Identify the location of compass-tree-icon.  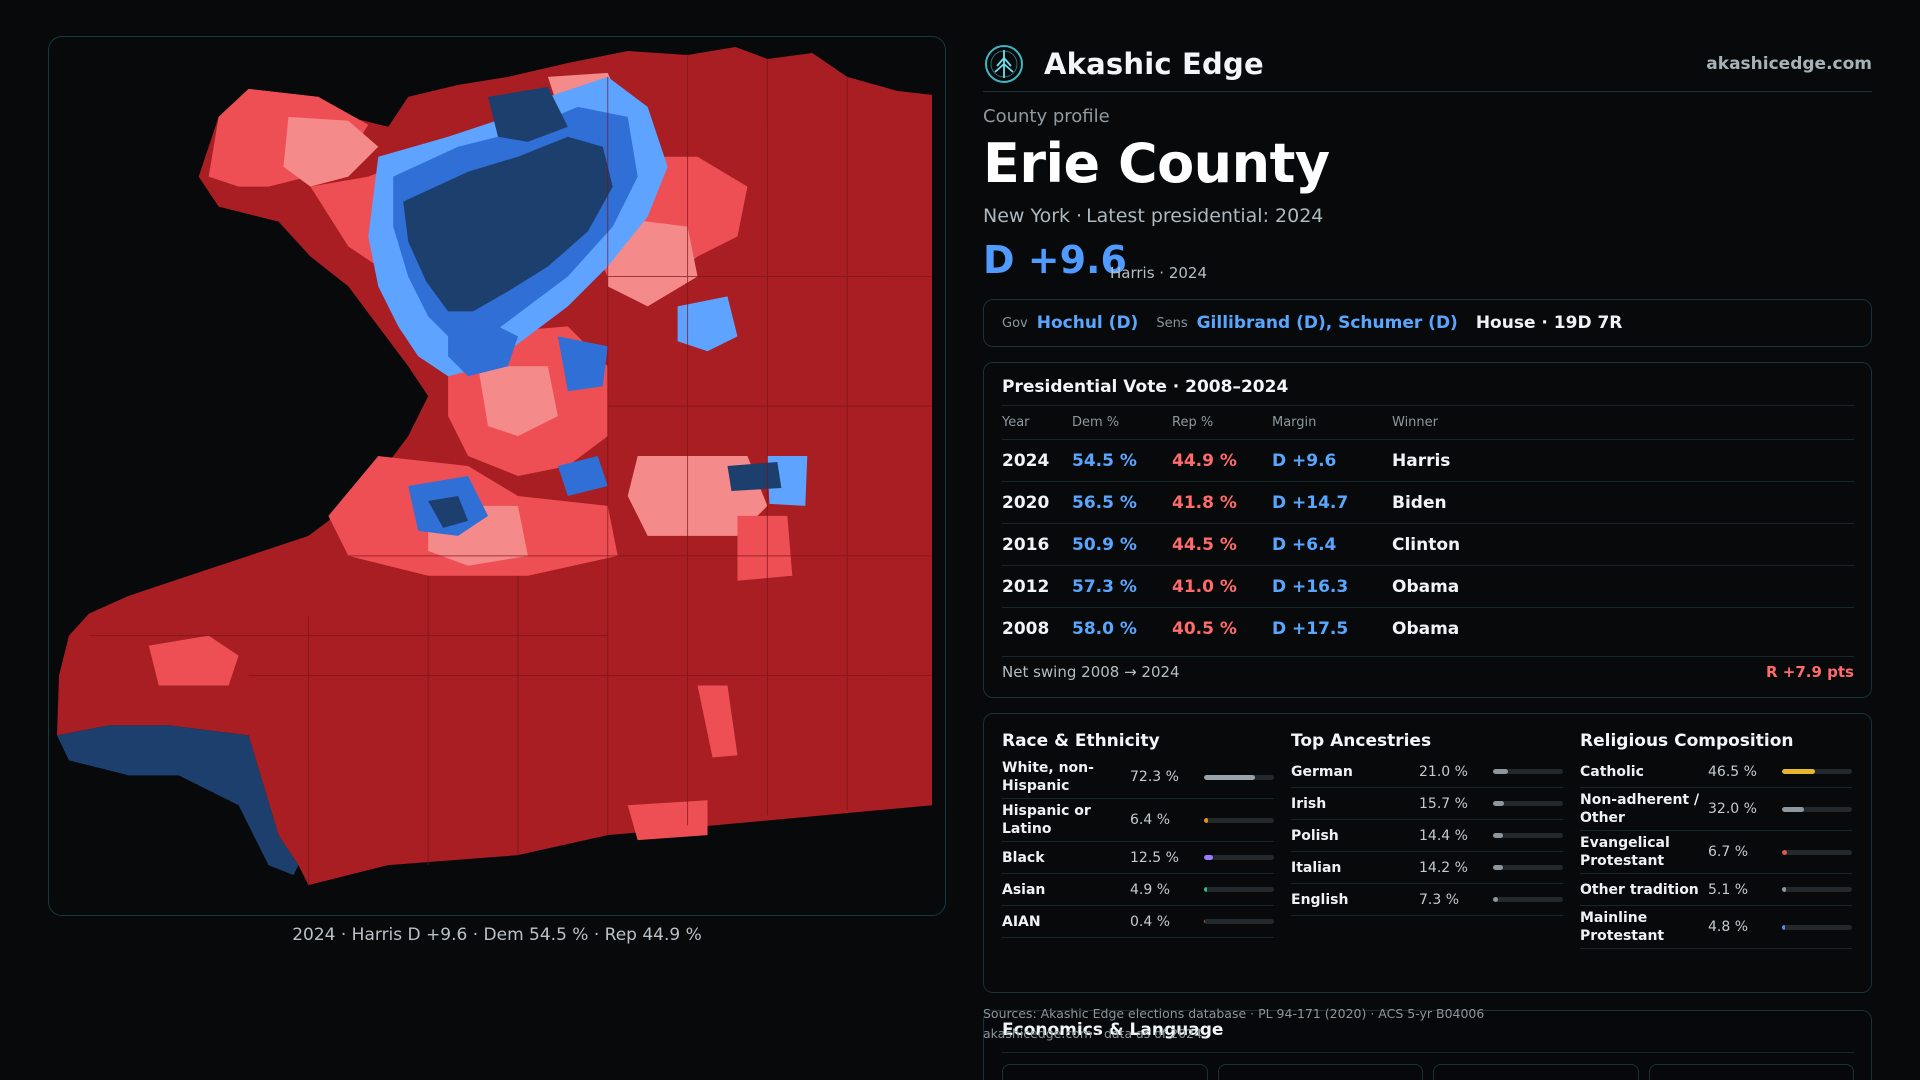
(1004, 64).